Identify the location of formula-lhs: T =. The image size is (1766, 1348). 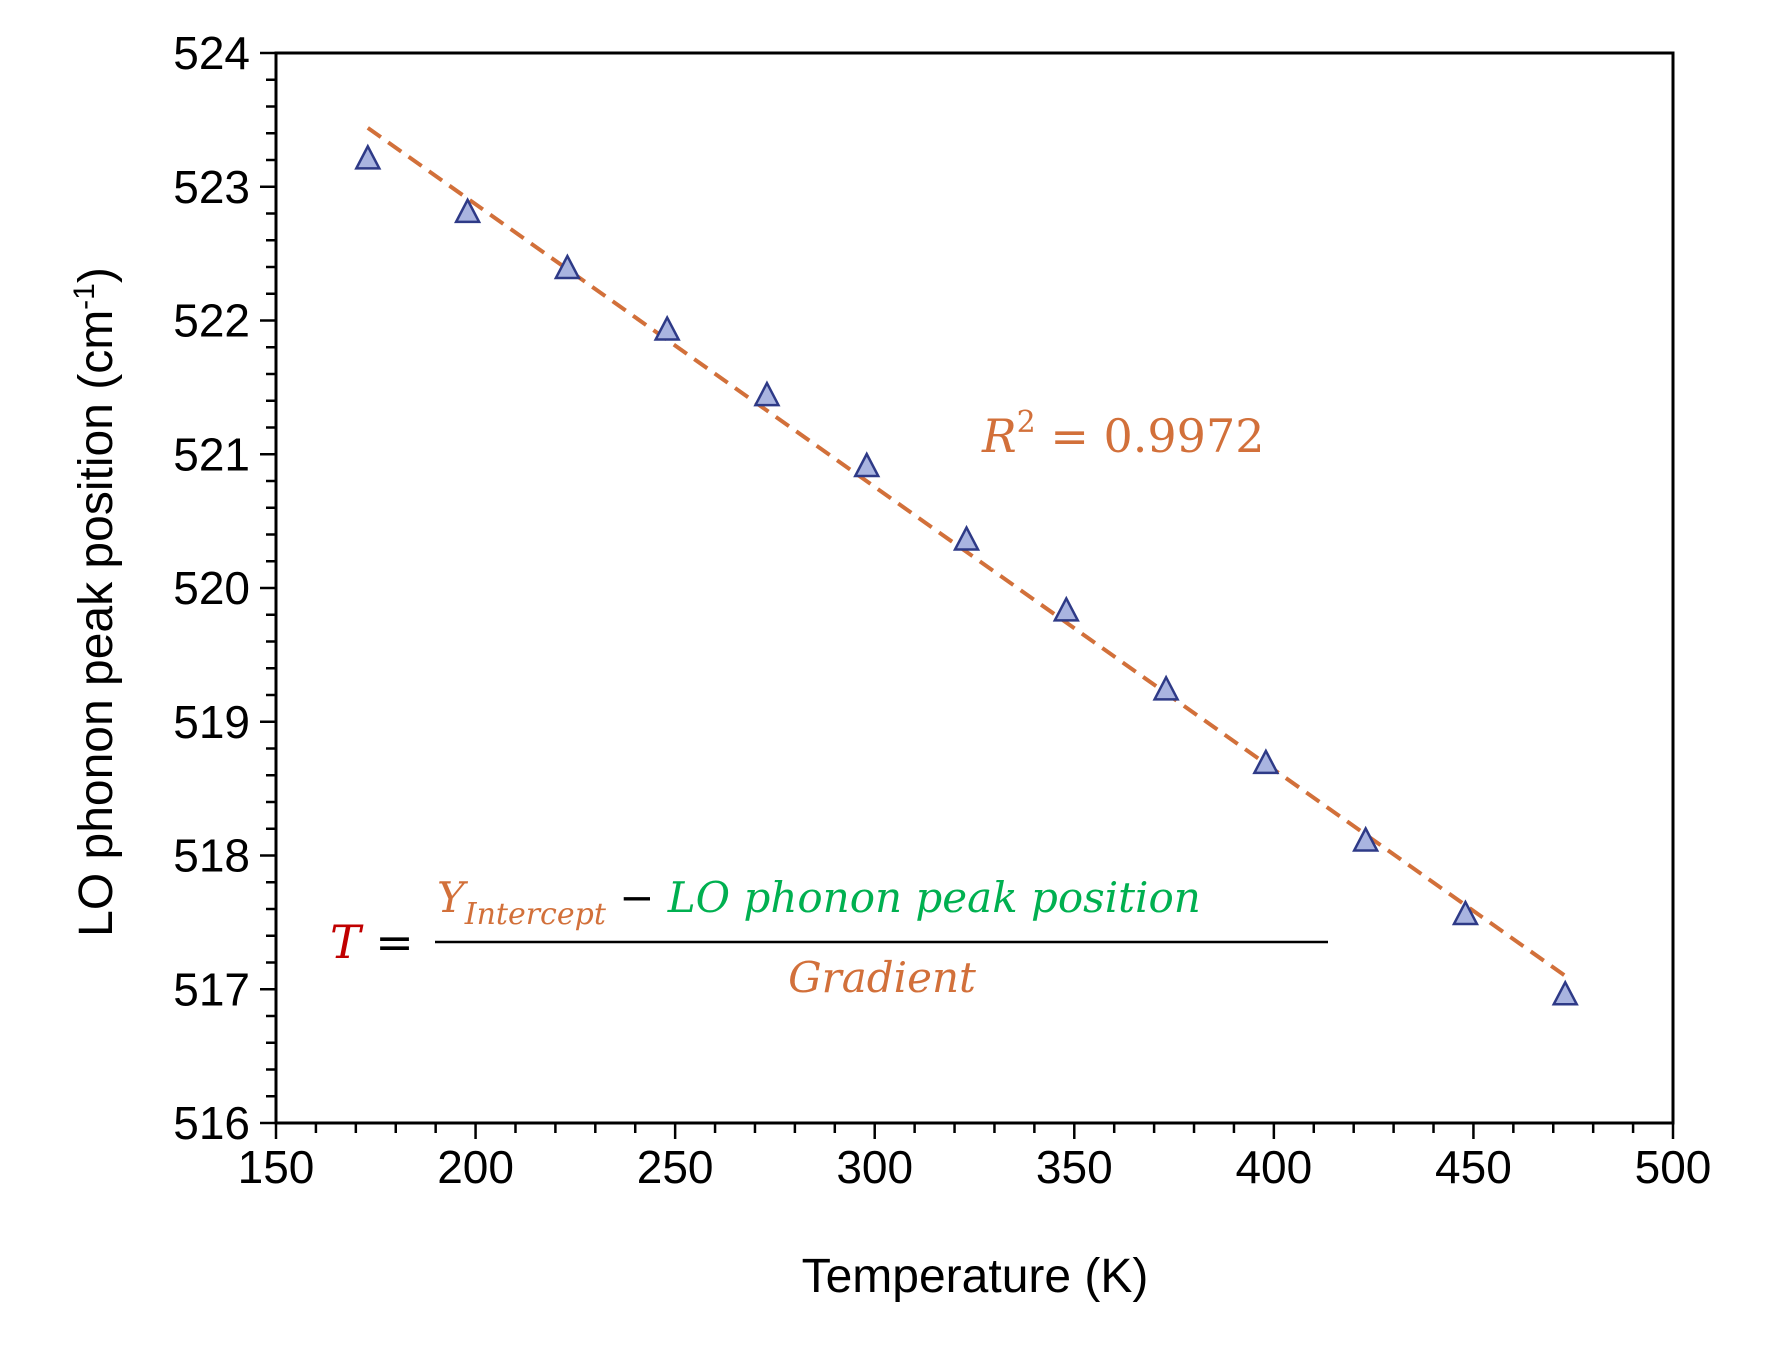
(372, 942).